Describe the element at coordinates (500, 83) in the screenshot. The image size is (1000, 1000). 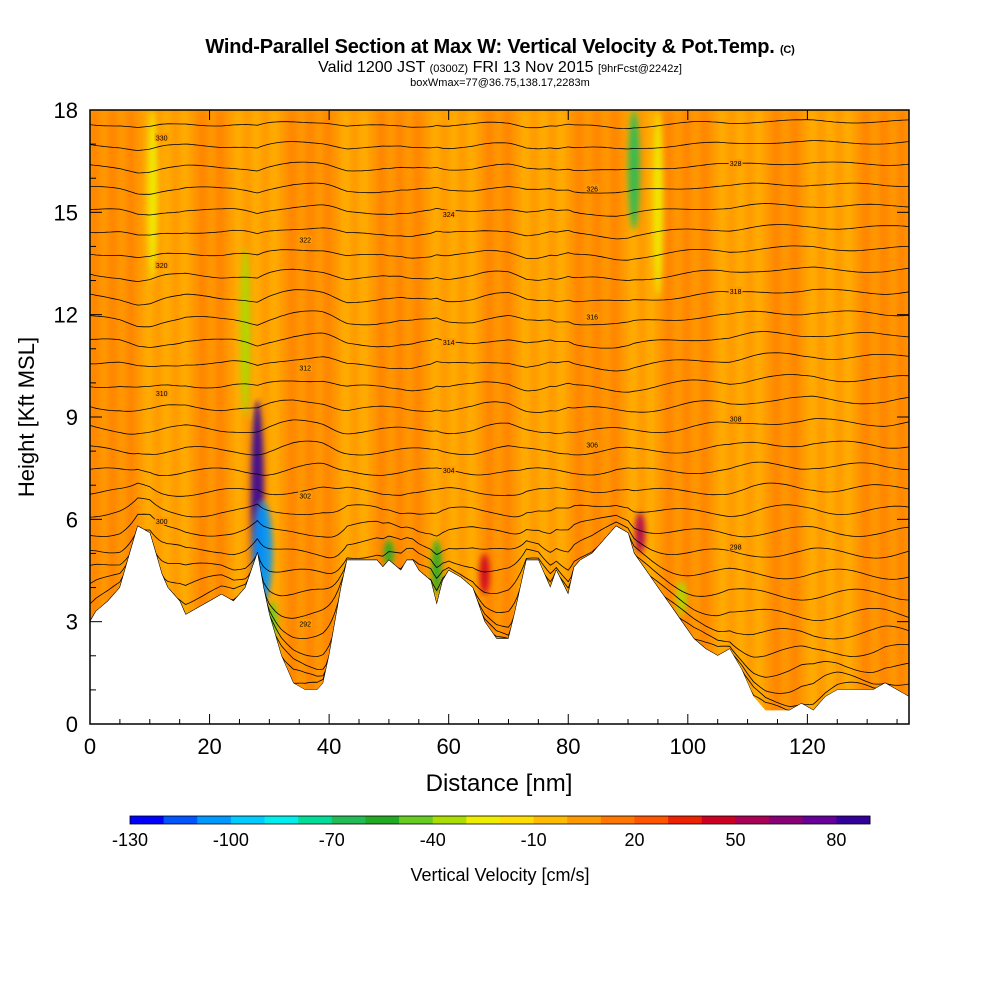
I see `box-info: boxWmax=77@36.75,138.17,2283m` at that location.